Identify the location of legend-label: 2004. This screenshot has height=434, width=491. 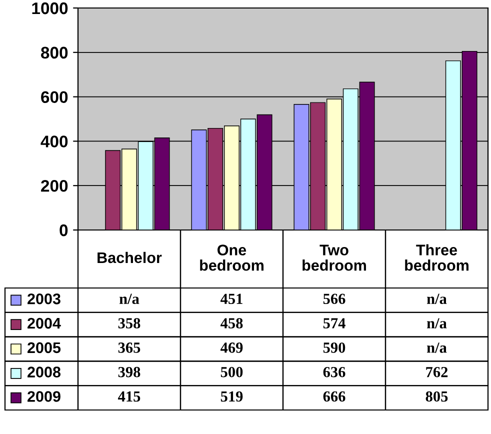
(44, 323).